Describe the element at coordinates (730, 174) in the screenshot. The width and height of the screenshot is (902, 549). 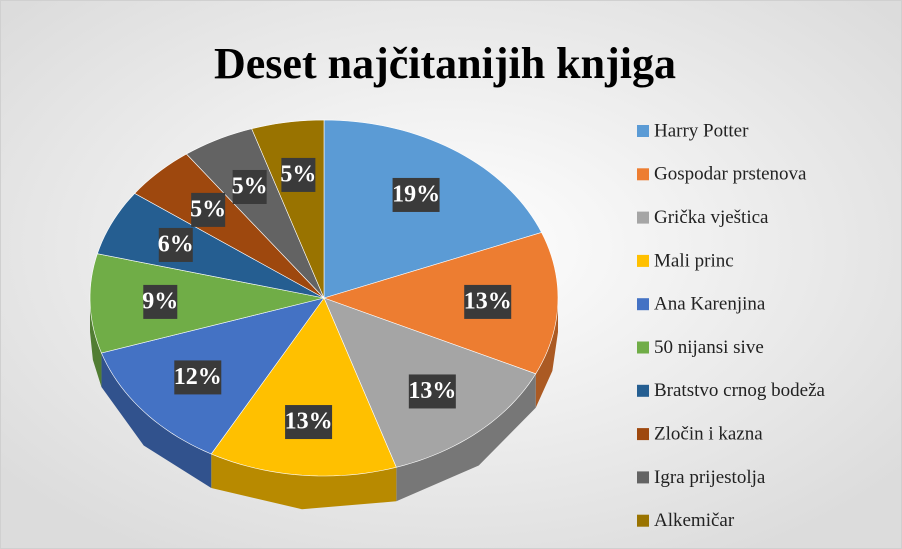
I see `legend-label: Gospodar prstenova` at that location.